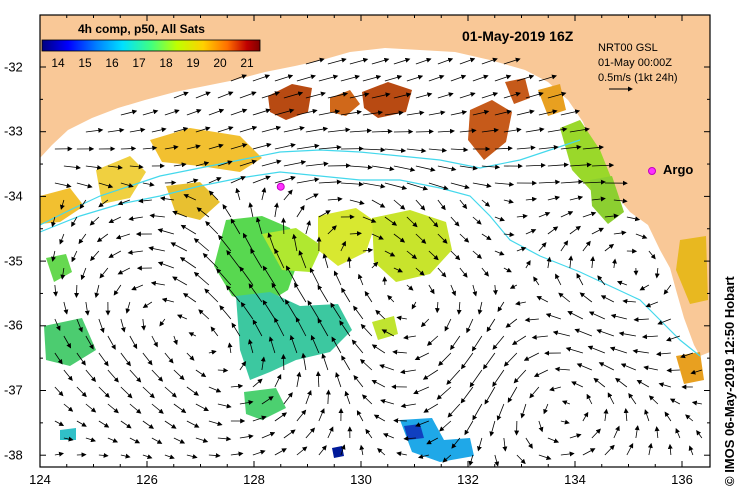  Describe the element at coordinates (139, 63) in the screenshot. I see `colorbar-tick: 17` at that location.